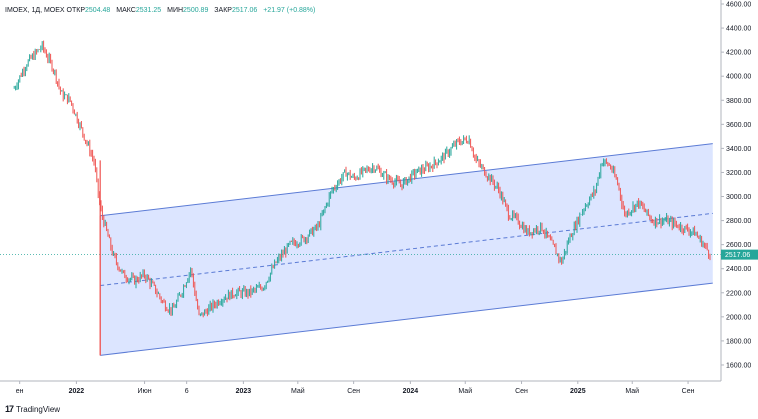  What do you see at coordinates (738, 29) in the screenshot?
I see `y-tick-label: 4400.00` at bounding box center [738, 29].